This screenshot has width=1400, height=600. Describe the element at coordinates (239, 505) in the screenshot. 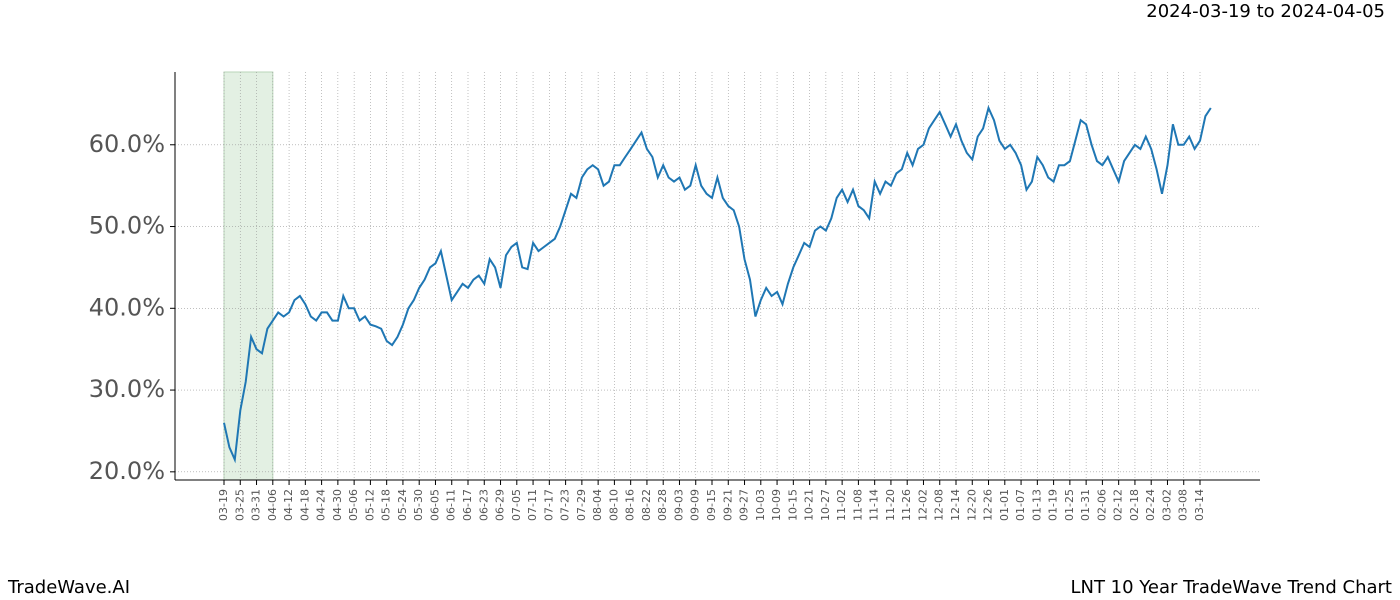

I see `x-tick-label: 03-25` at that location.